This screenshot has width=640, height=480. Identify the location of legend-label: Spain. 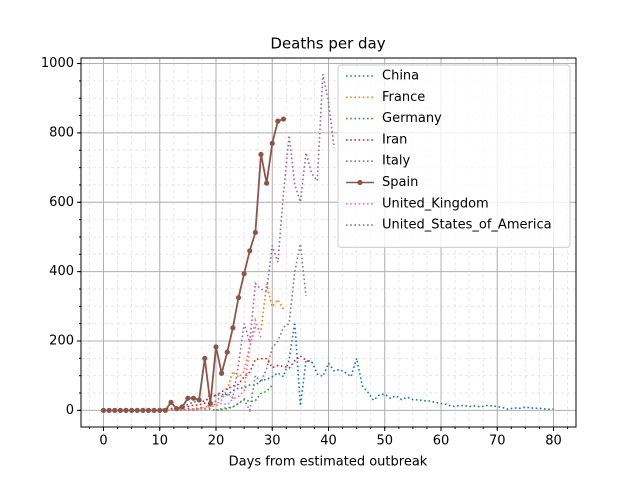
(400, 182).